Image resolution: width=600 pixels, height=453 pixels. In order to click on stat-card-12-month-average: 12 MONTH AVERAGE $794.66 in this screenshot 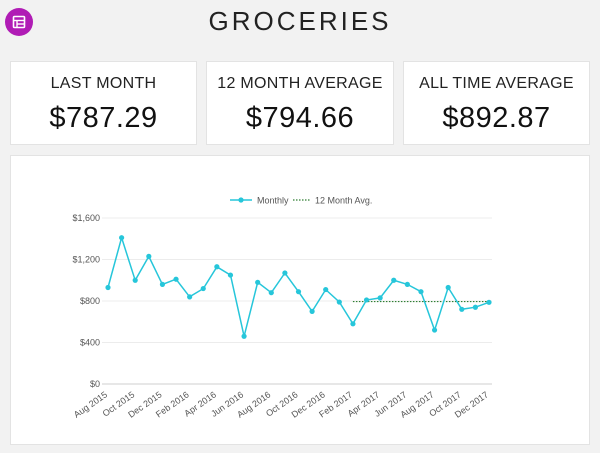, I will do `click(300, 103)`.